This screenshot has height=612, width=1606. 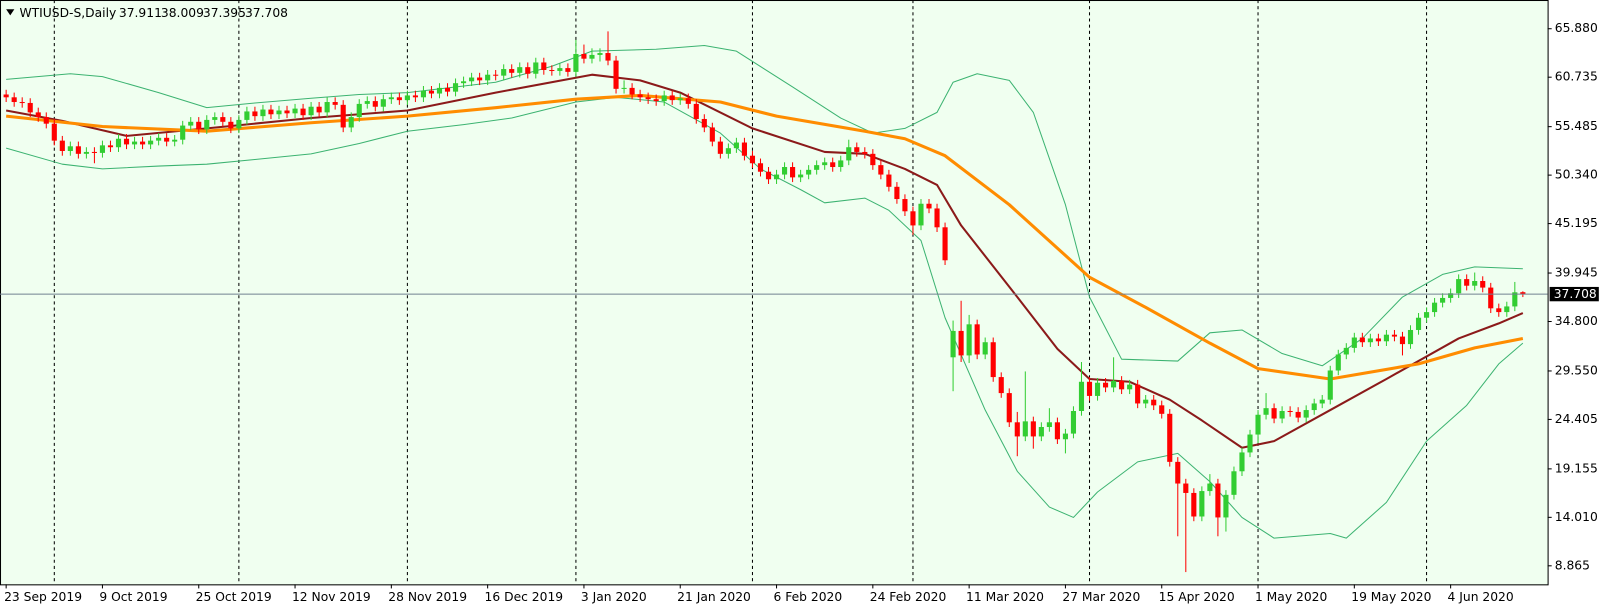 I want to click on y-tick-label: 39.945, so click(x=1576, y=273).